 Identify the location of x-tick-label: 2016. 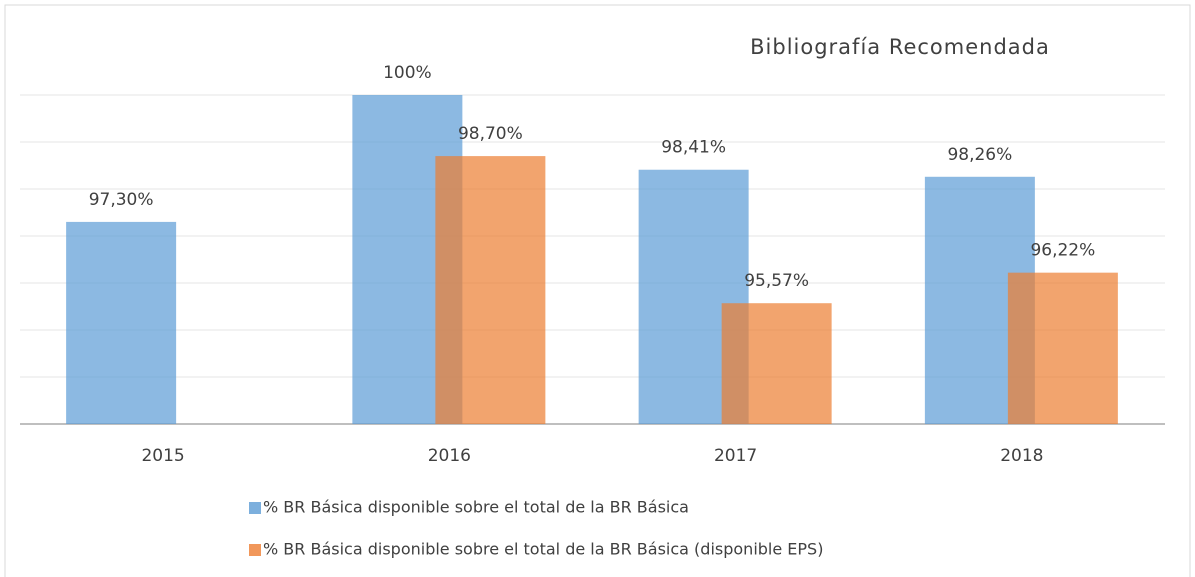
(449, 456).